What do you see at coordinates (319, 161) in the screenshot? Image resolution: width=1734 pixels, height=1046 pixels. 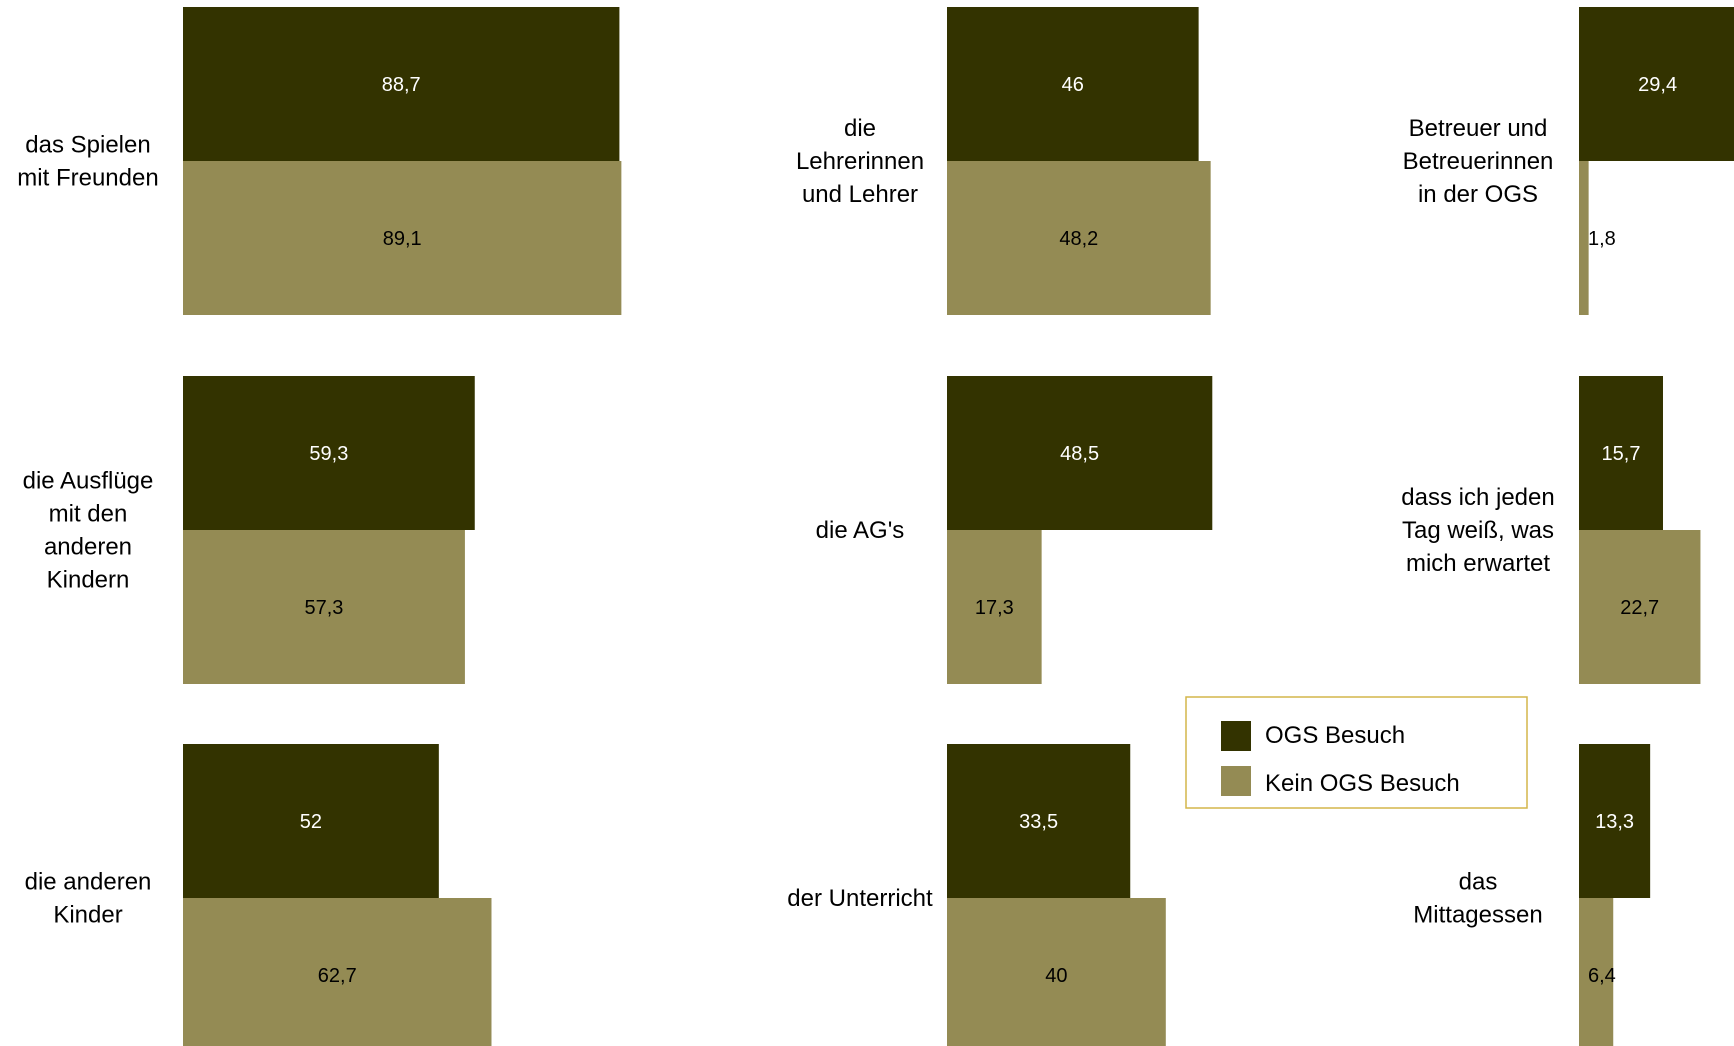 I see `panel-1: 88,7 89,1 das Spielen mit Freunden` at bounding box center [319, 161].